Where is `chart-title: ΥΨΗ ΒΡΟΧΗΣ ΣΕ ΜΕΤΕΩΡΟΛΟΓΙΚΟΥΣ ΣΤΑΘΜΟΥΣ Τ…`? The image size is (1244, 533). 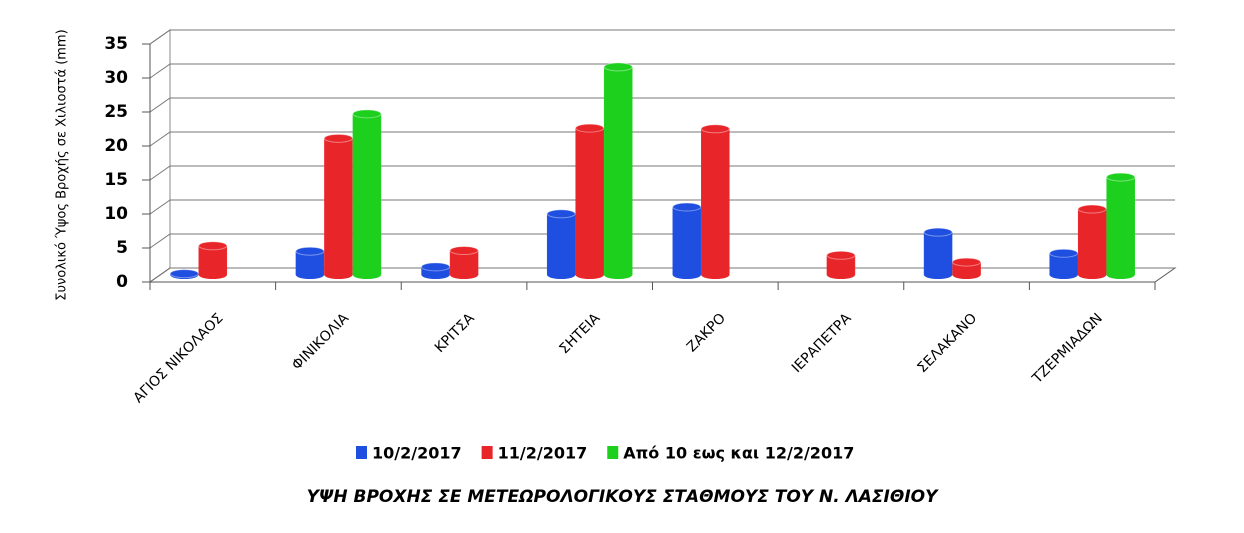 chart-title: ΥΨΗ ΒΡΟΧΗΣ ΣΕ ΜΕΤΕΩΡΟΛΟΓΙΚΟΥΣ ΣΤΑΘΜΟΥΣ Τ… is located at coordinates (623, 497).